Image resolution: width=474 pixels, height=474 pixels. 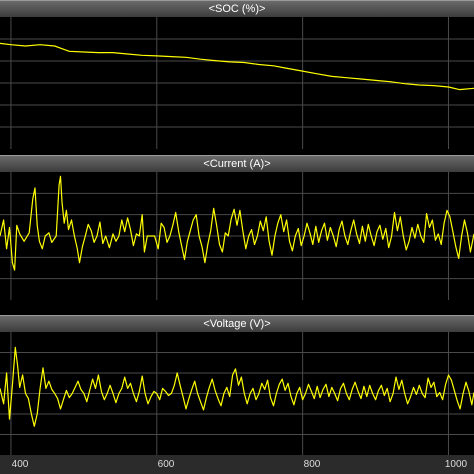 I want to click on x-tick-label: 1000, so click(x=456, y=464).